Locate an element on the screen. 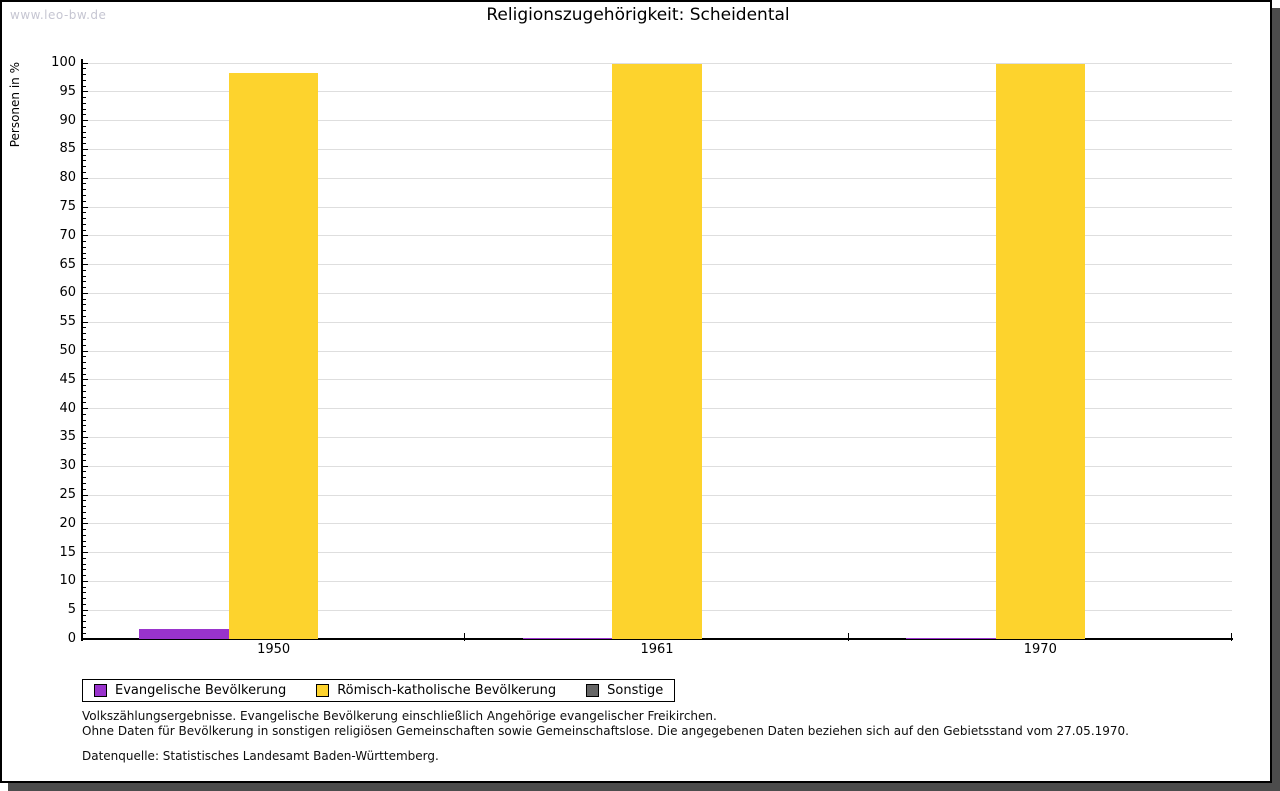 The image size is (1280, 791). legend-item: Sonstige is located at coordinates (624, 690).